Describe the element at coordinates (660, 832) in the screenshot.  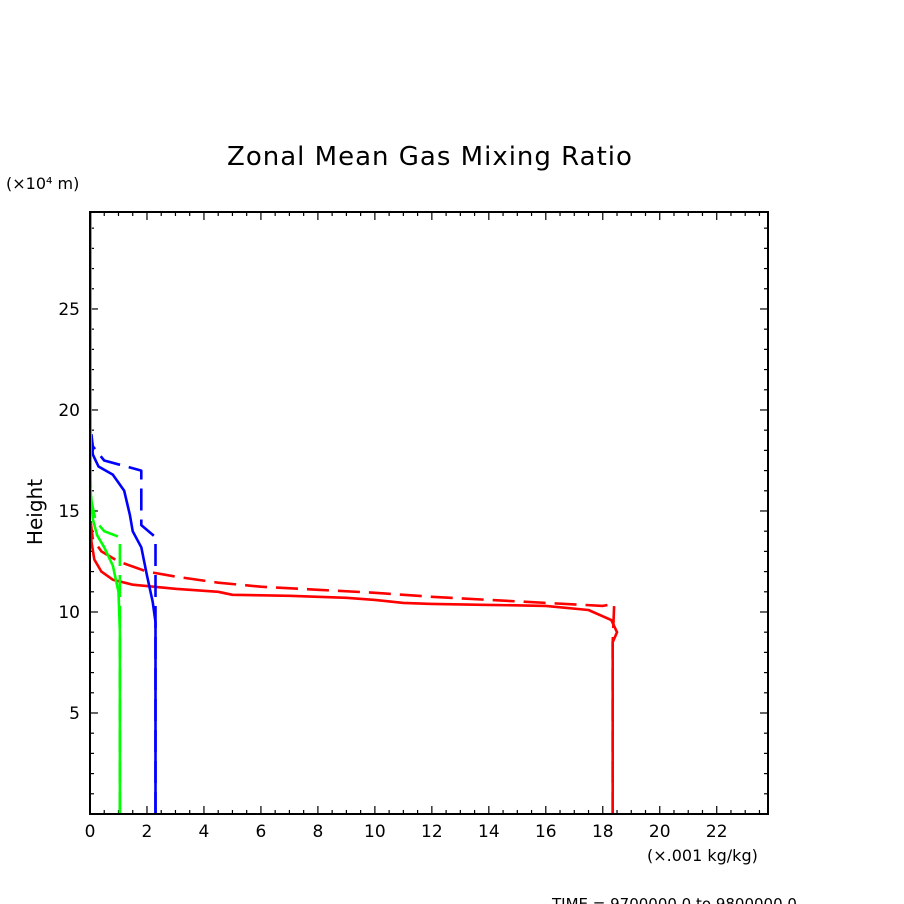
I see `x-tick-label: 20` at that location.